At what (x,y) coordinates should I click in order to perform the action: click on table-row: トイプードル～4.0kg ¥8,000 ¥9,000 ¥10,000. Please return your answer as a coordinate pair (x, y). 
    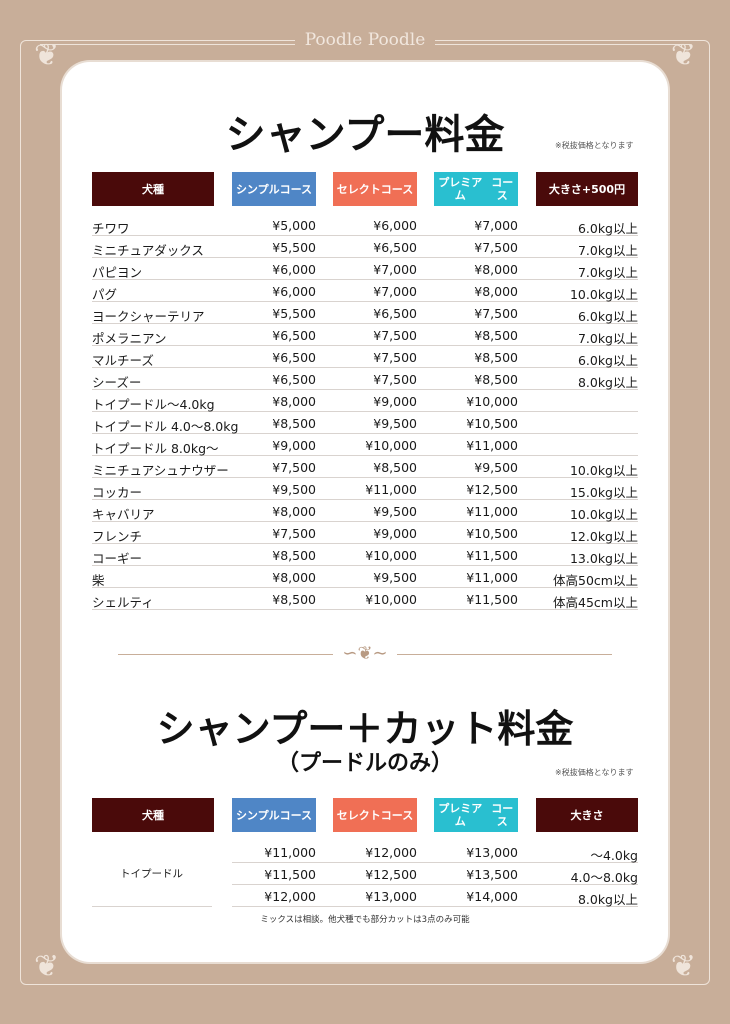
    Looking at the image, I should click on (365, 401).